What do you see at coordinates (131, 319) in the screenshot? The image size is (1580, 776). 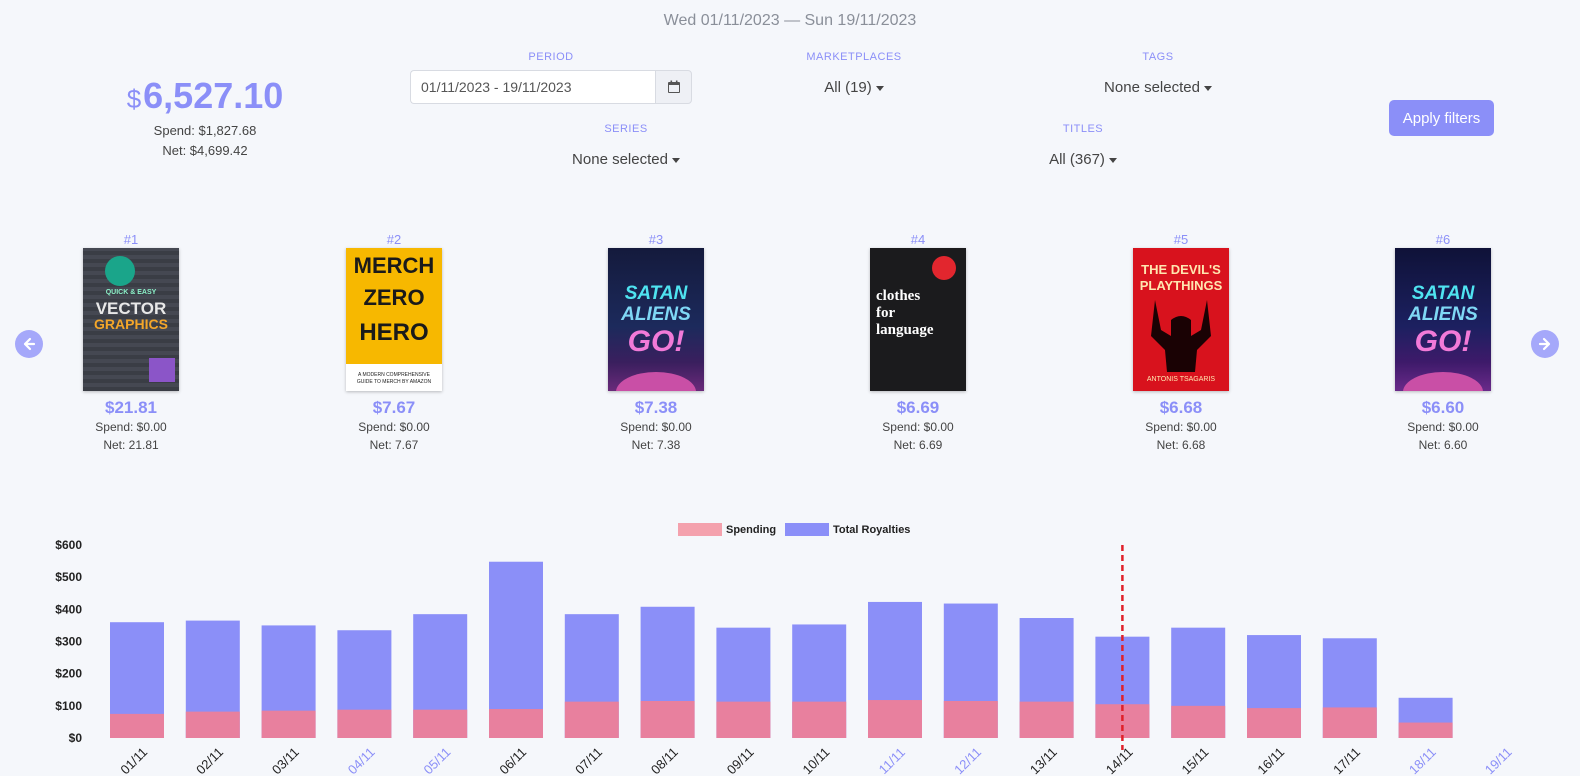 I see `book-cover-vector-graphics: QUICK & EASY VECTOR GRAPHICS` at bounding box center [131, 319].